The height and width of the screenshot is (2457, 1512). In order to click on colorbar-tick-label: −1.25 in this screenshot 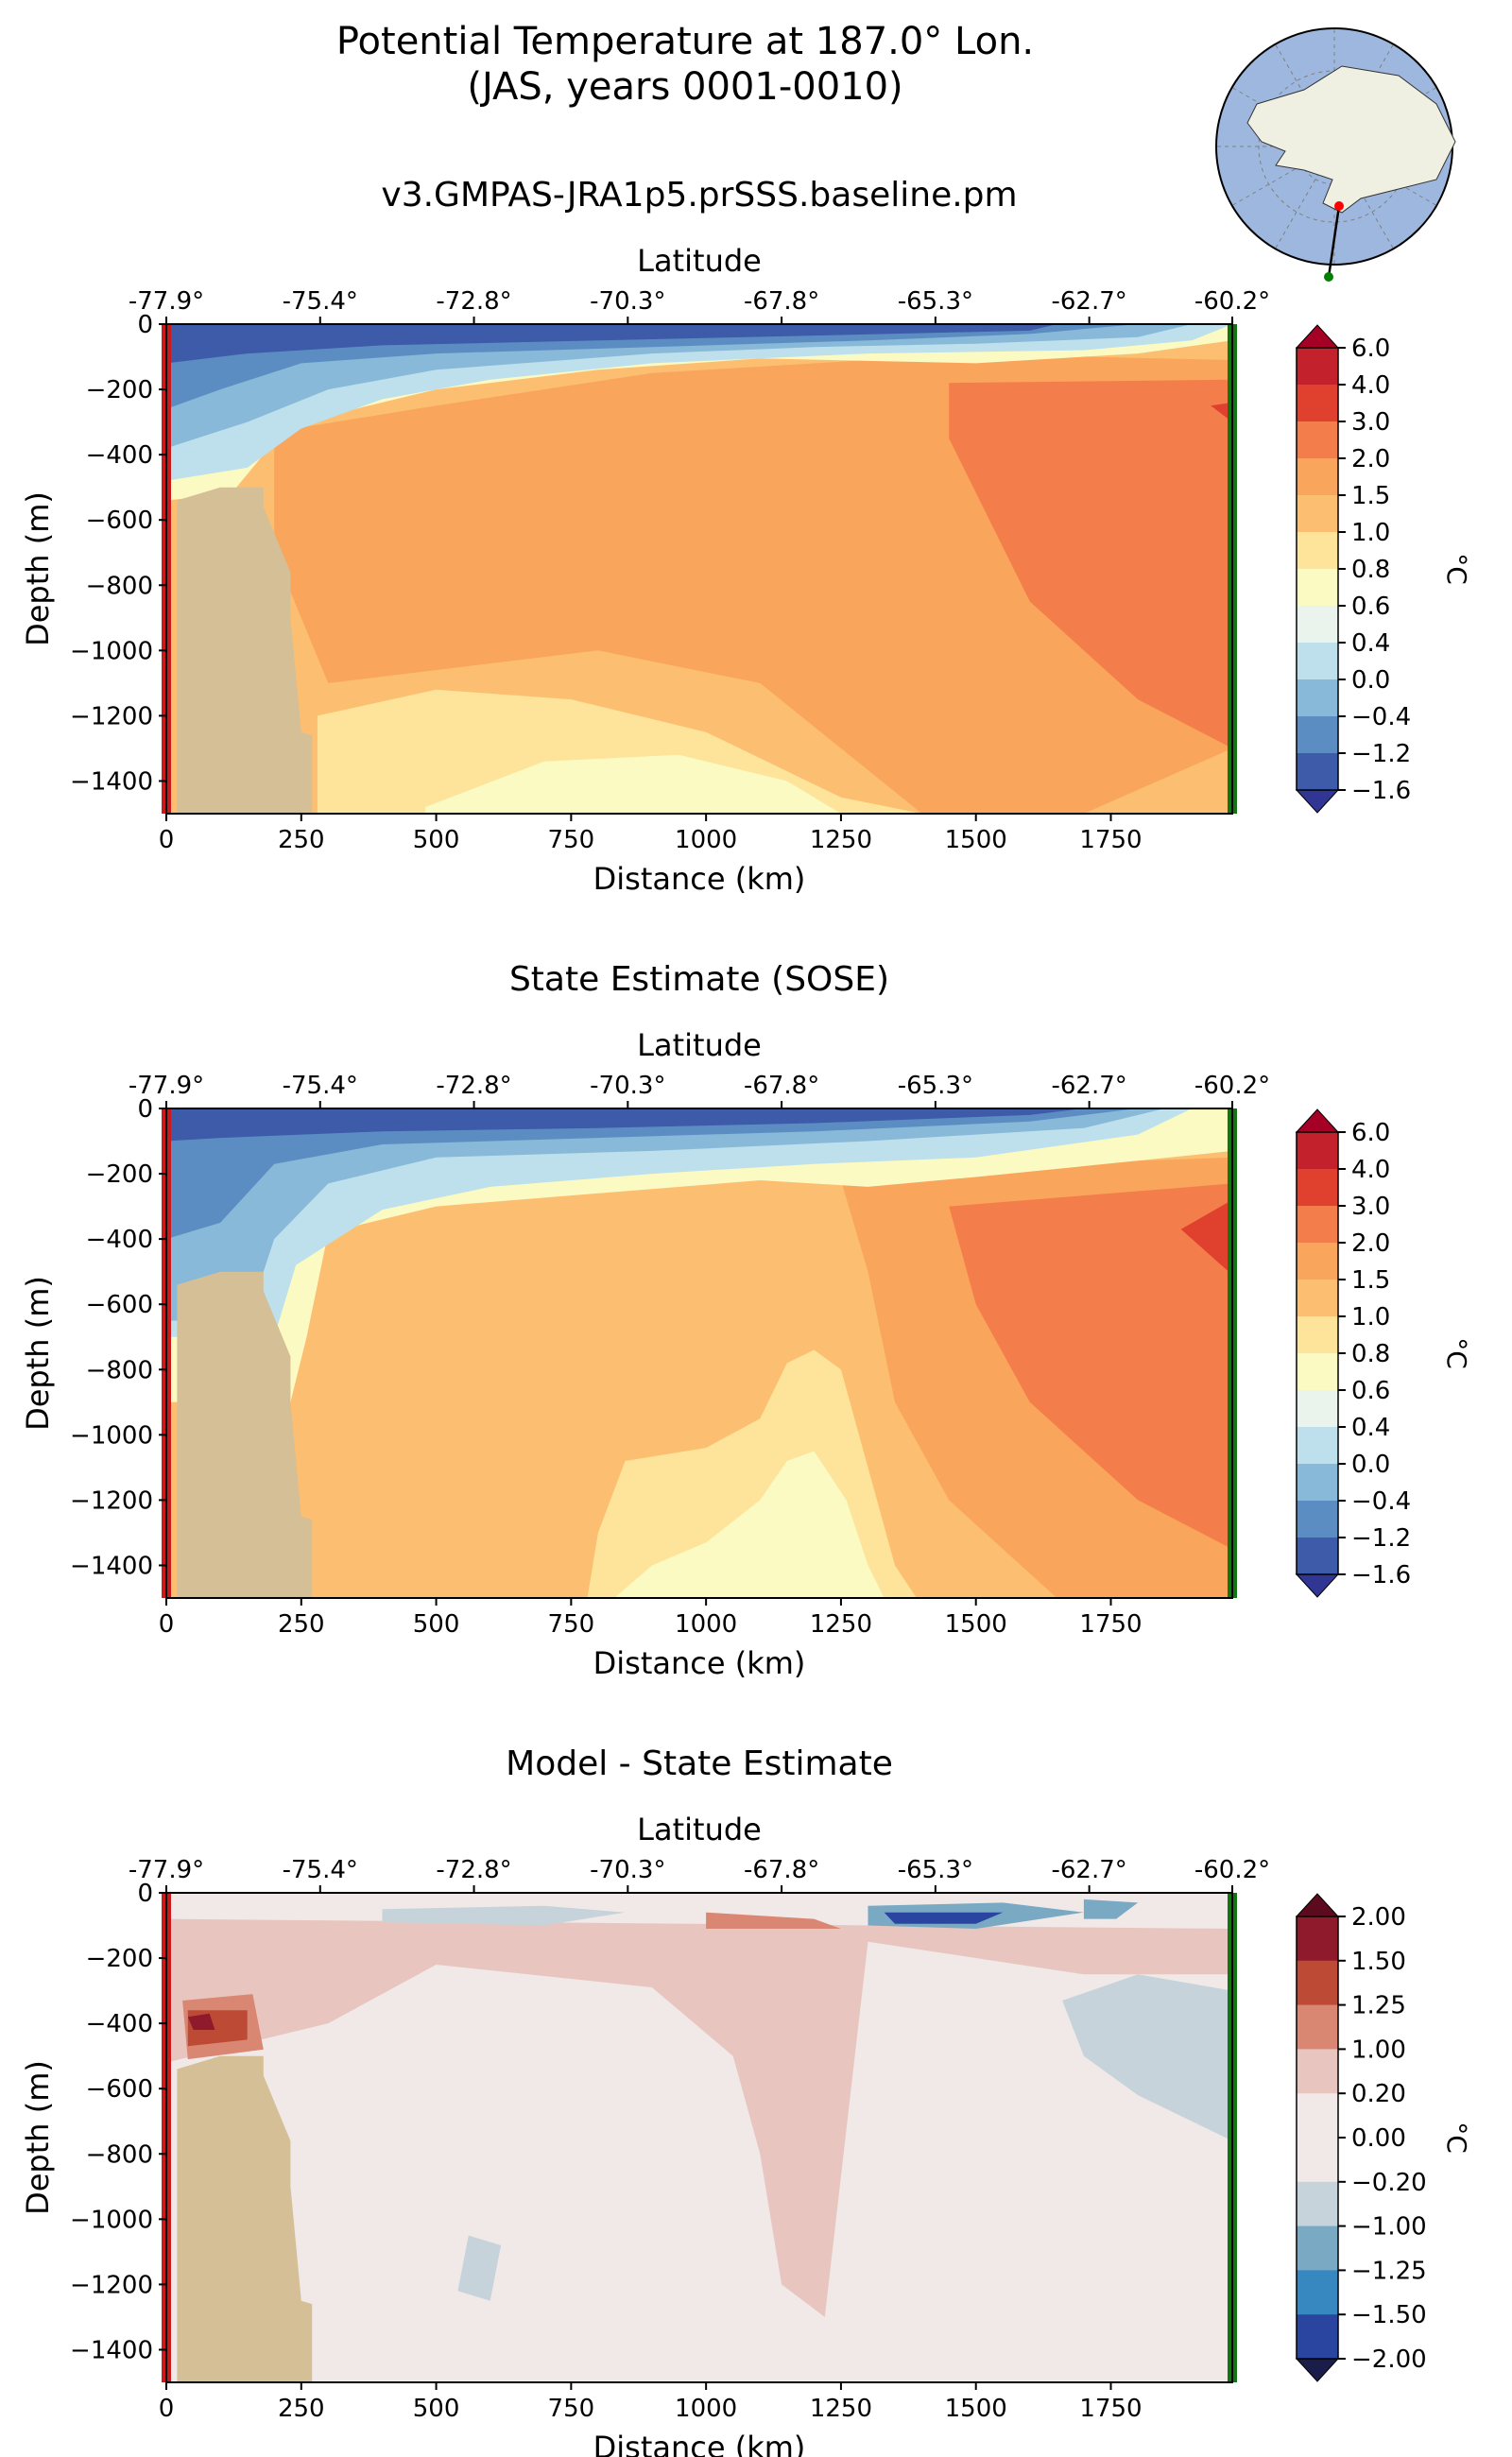, I will do `click(1389, 2271)`.